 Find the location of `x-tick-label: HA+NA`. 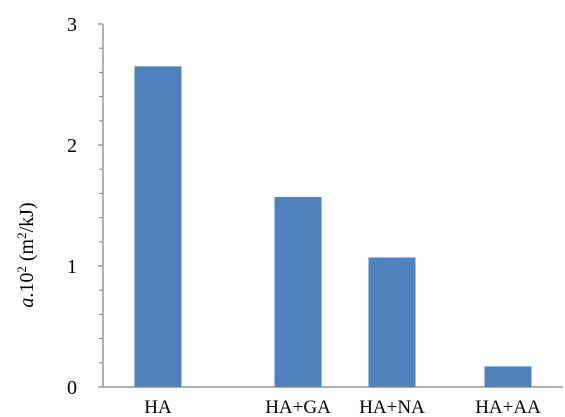

x-tick-label: HA+NA is located at coordinates (392, 407).